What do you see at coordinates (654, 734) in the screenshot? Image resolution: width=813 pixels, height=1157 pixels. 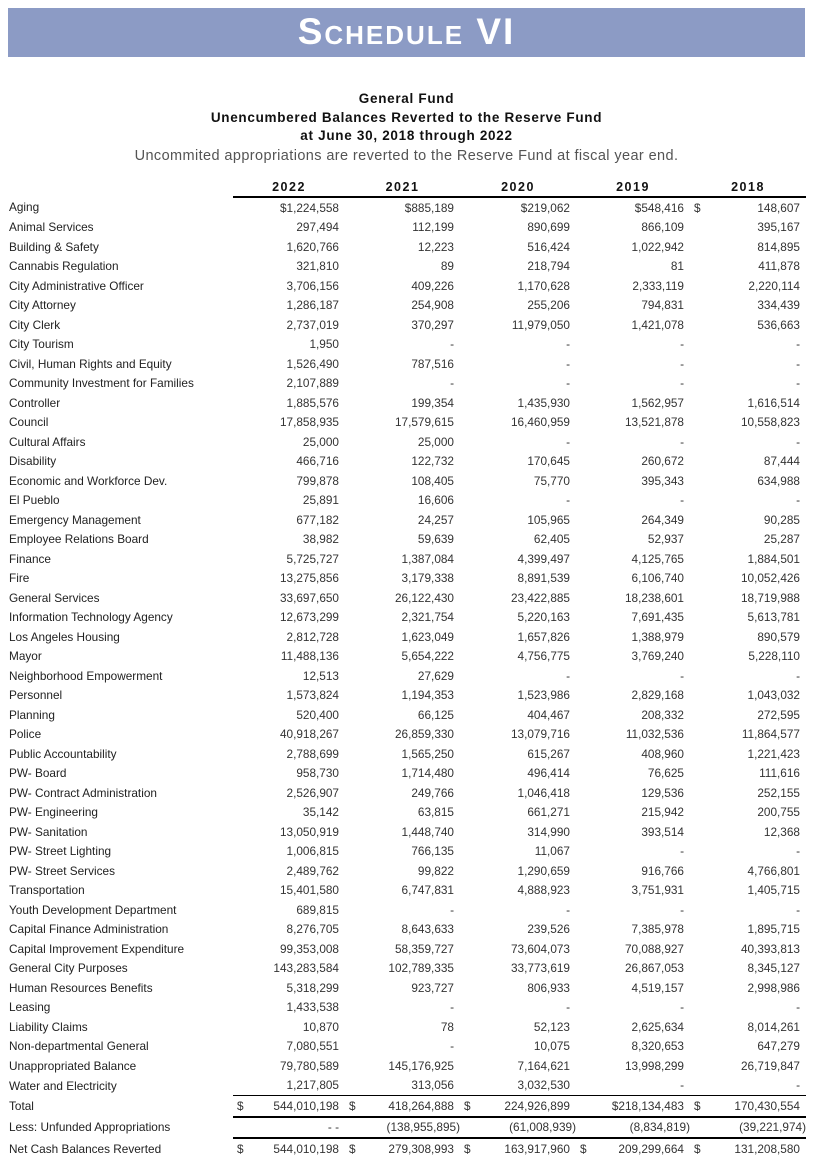 I see `cell-value: 11,032,536` at bounding box center [654, 734].